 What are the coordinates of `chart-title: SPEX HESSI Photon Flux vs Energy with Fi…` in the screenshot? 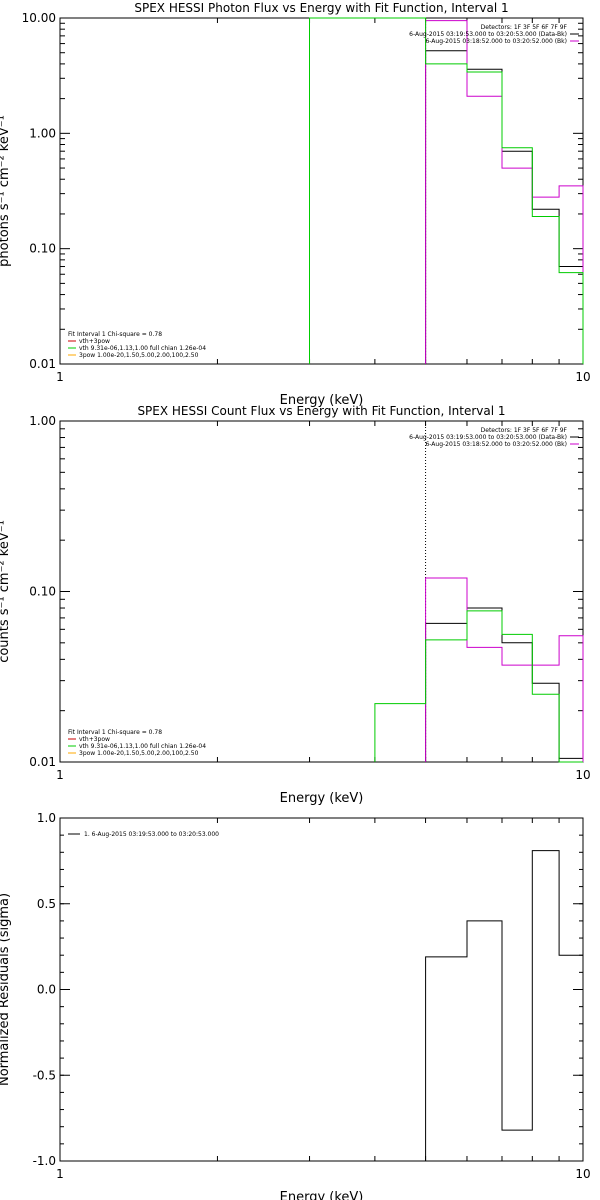 It's located at (321, 8).